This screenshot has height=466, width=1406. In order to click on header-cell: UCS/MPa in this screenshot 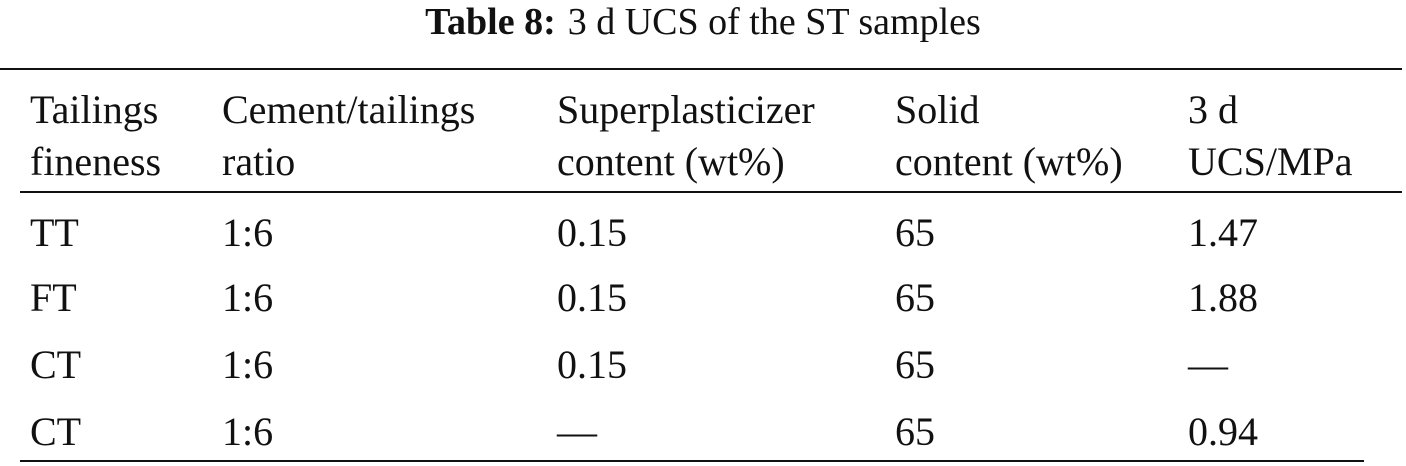, I will do `click(1270, 161)`.